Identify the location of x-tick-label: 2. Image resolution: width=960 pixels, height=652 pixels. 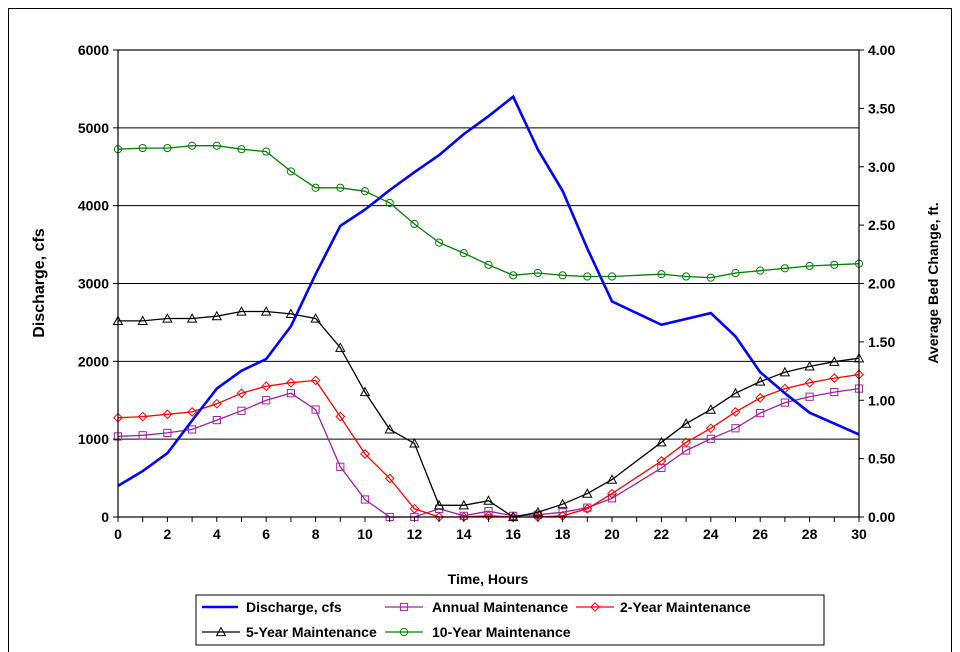
(168, 534).